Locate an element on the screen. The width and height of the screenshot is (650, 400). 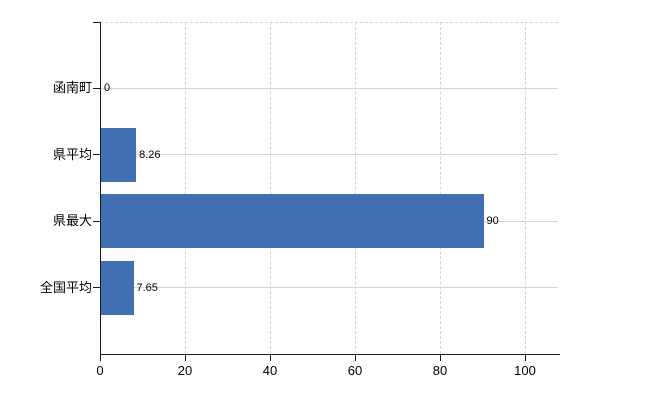
x-tick-label: 100 is located at coordinates (525, 370).